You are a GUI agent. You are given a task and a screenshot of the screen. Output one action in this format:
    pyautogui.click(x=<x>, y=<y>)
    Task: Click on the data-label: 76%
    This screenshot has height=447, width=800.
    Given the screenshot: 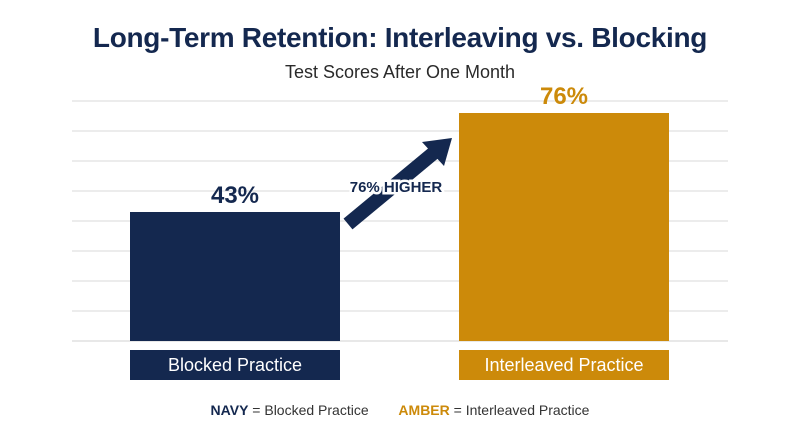 What is the action you would take?
    pyautogui.click(x=564, y=96)
    